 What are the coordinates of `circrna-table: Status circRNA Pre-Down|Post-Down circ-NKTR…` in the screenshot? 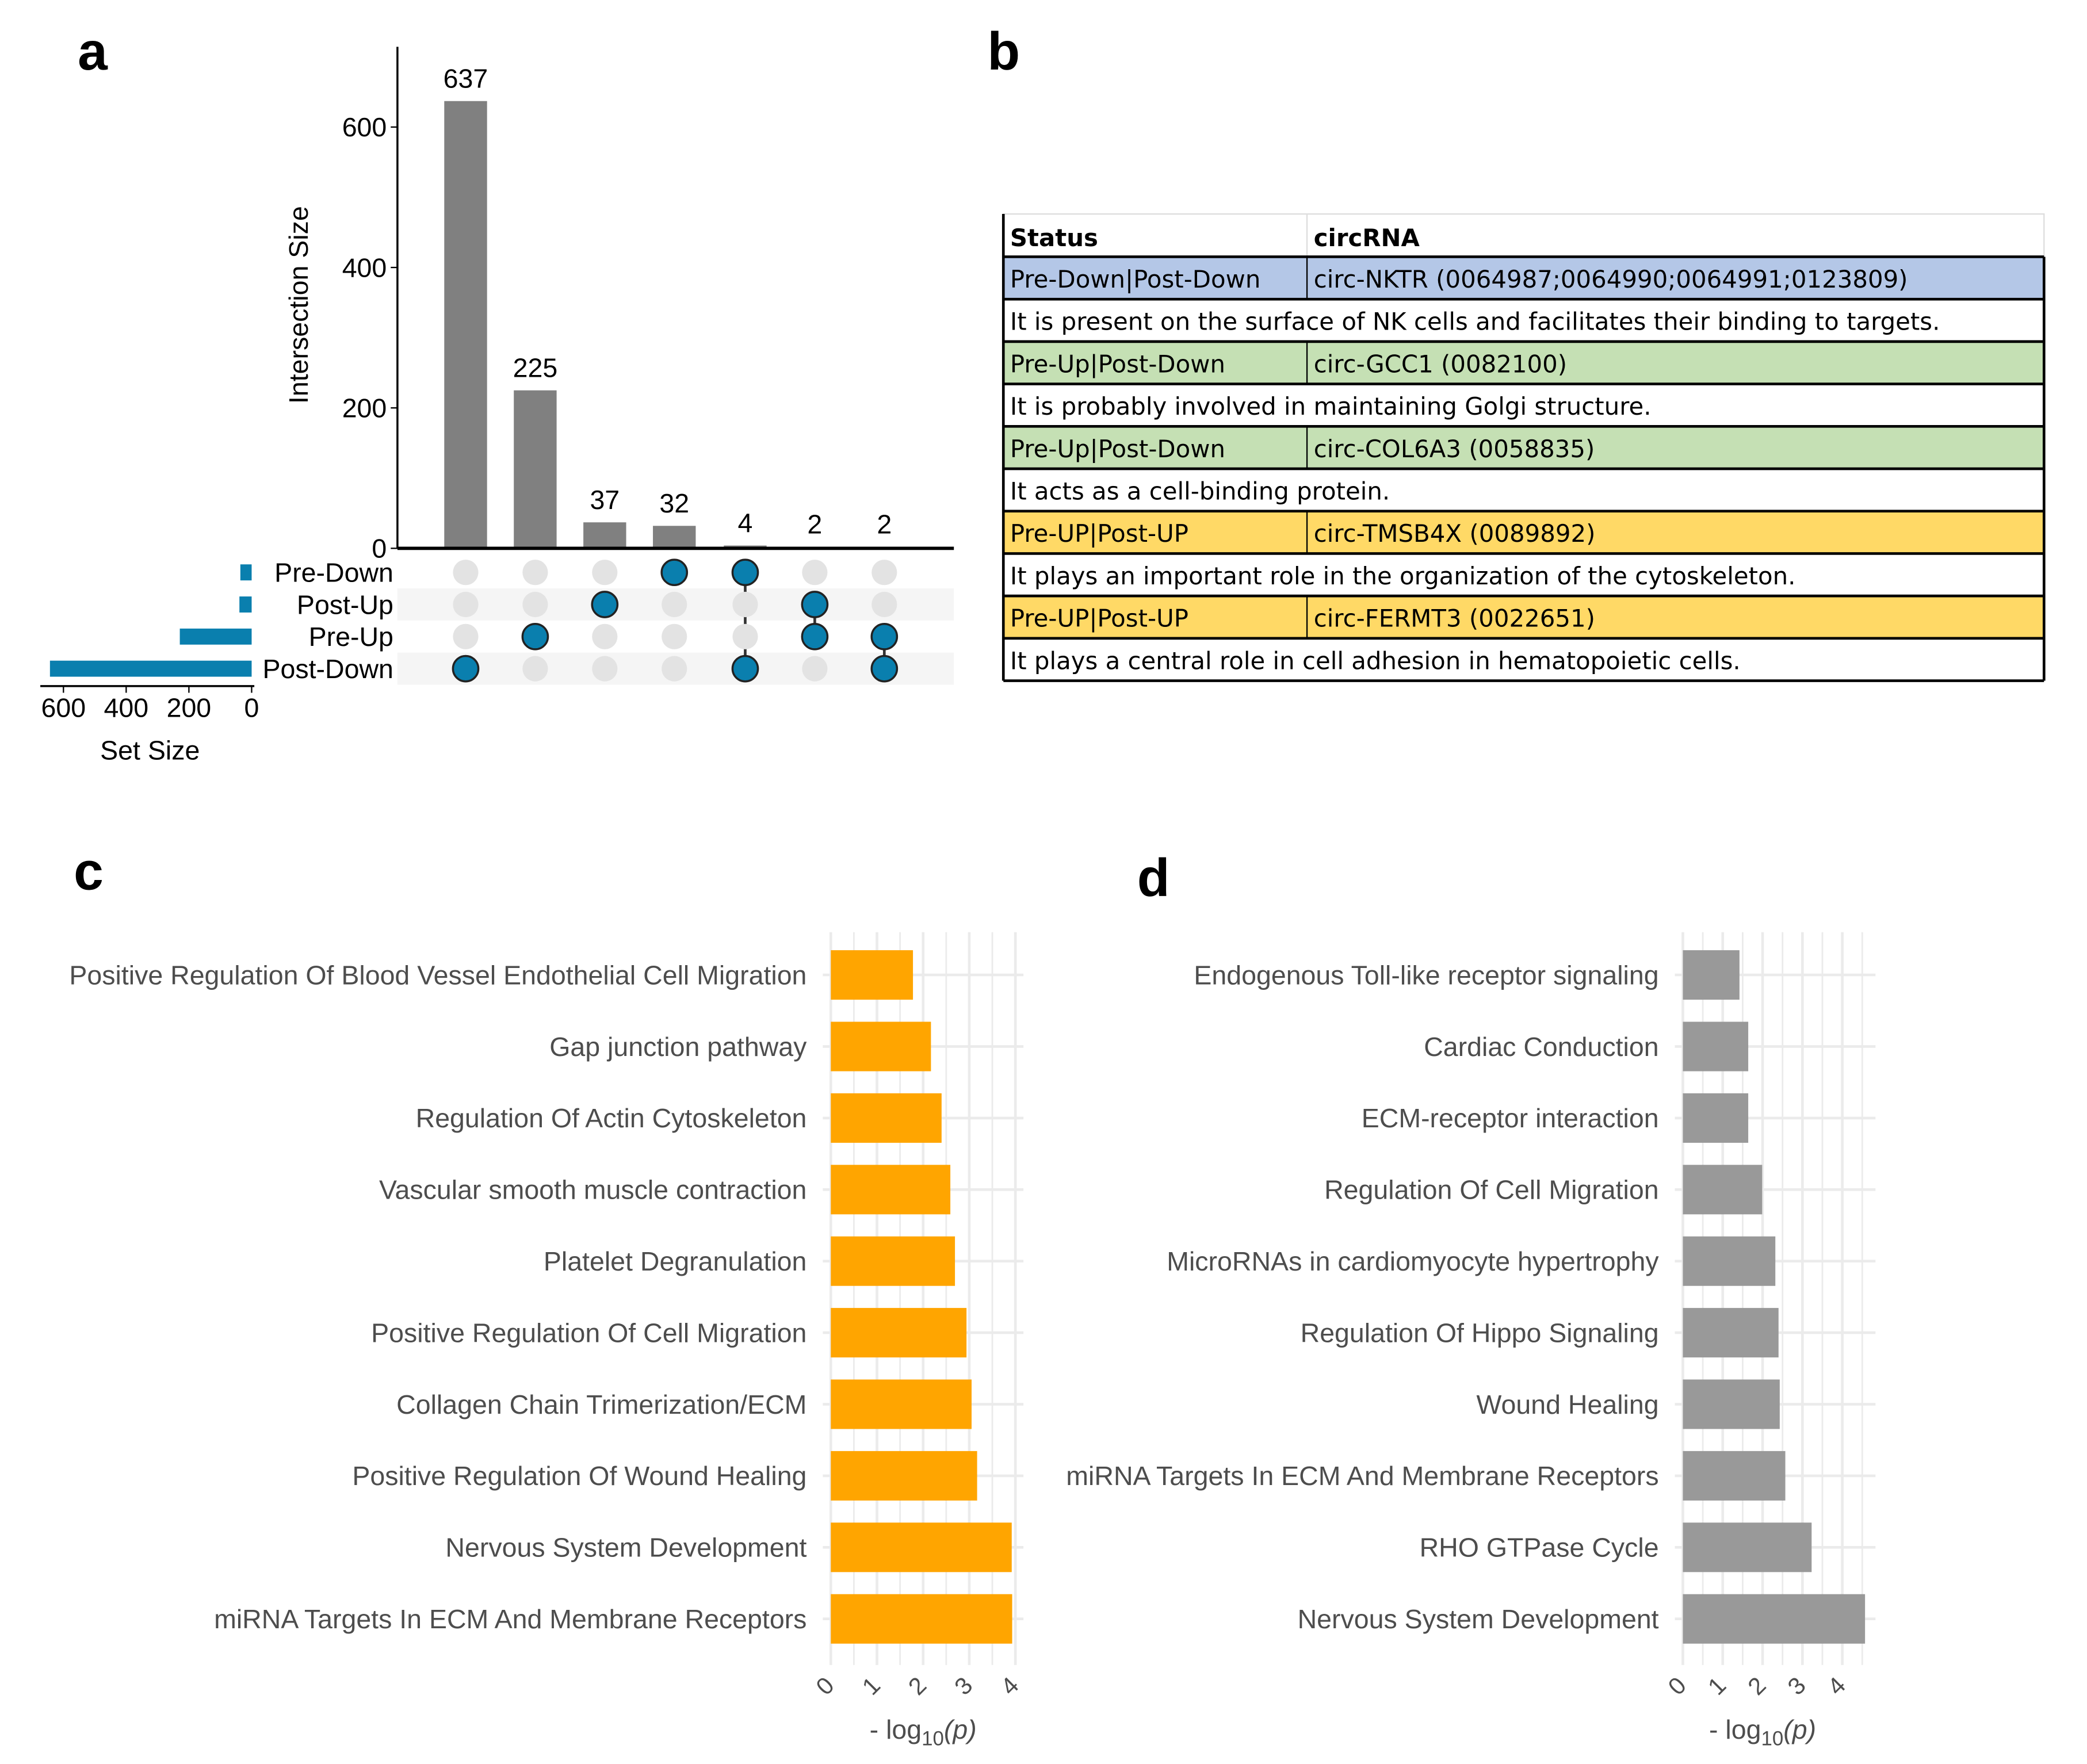 It's located at (1524, 448).